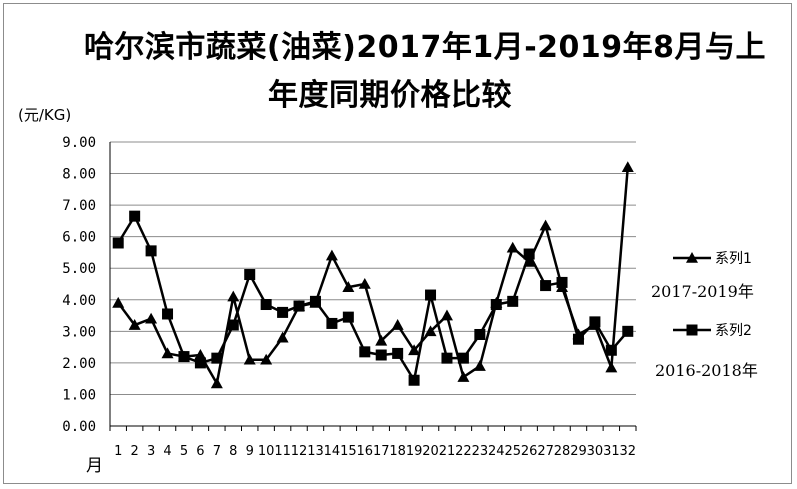 This screenshot has width=797, height=489. What do you see at coordinates (167, 451) in the screenshot?
I see `x-tick-label: 4` at bounding box center [167, 451].